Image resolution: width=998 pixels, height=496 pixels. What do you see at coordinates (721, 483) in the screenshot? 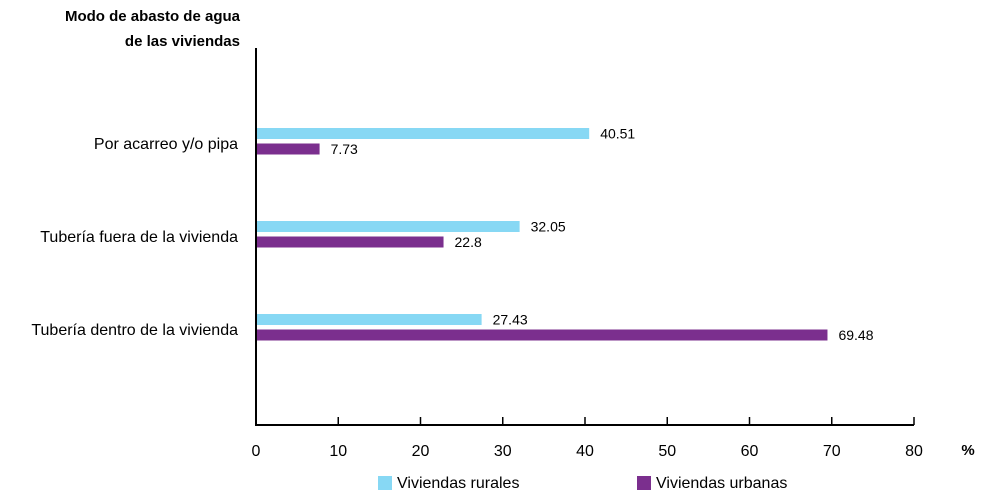
I see `legend-label: Viviendas urbanas` at bounding box center [721, 483].